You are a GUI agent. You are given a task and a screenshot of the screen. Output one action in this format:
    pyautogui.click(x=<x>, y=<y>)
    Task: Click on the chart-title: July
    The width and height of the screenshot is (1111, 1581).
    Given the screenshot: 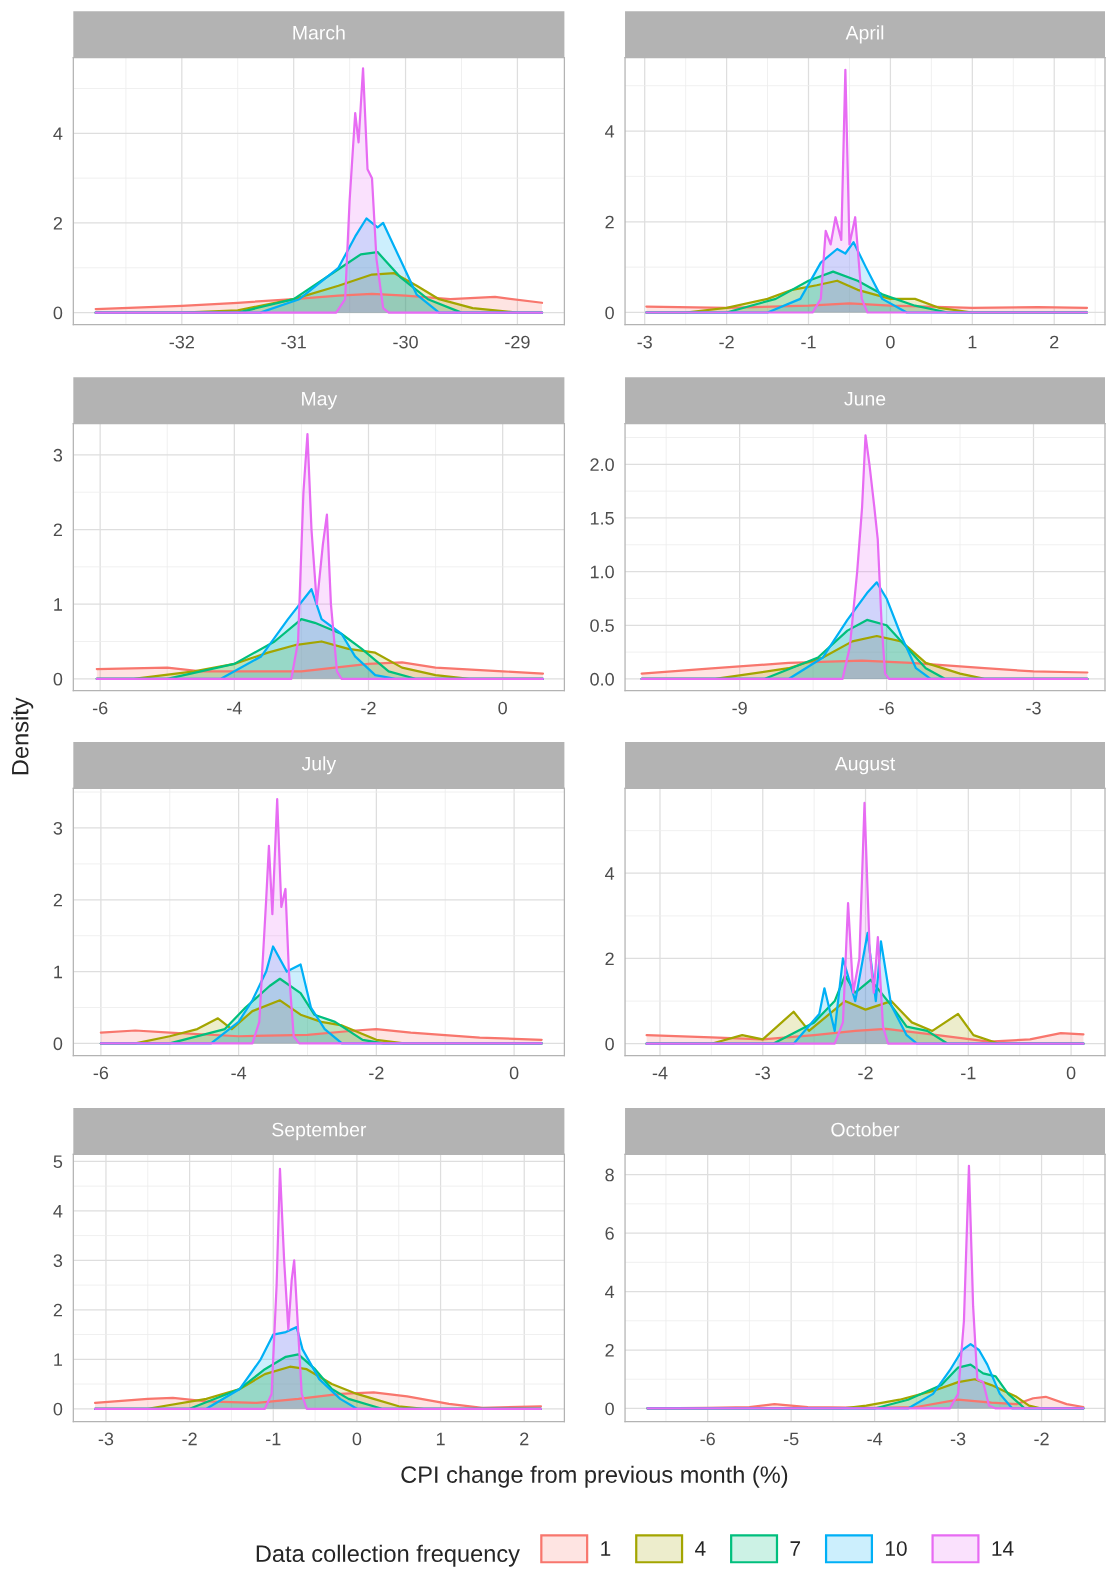 What is the action you would take?
    pyautogui.click(x=319, y=765)
    